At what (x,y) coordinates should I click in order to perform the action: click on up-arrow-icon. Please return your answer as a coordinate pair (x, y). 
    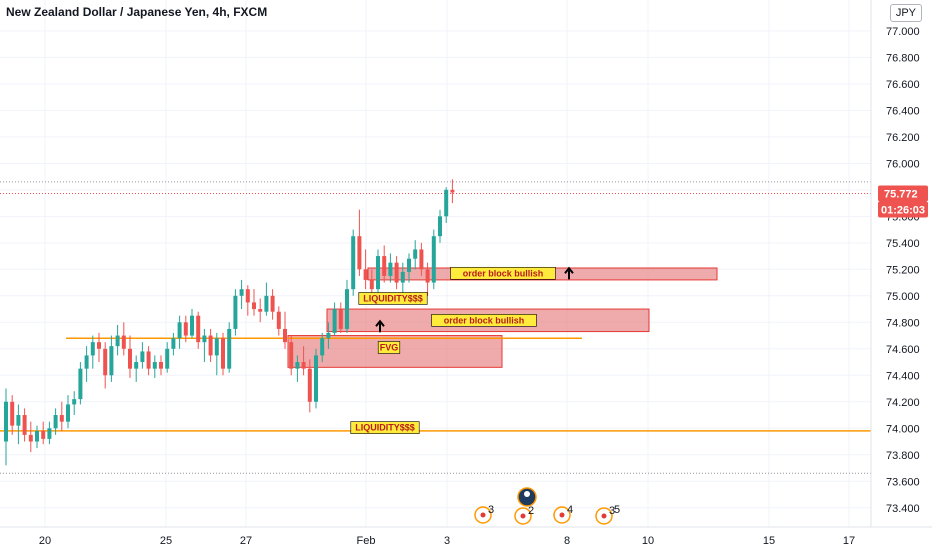
    Looking at the image, I should click on (569, 273).